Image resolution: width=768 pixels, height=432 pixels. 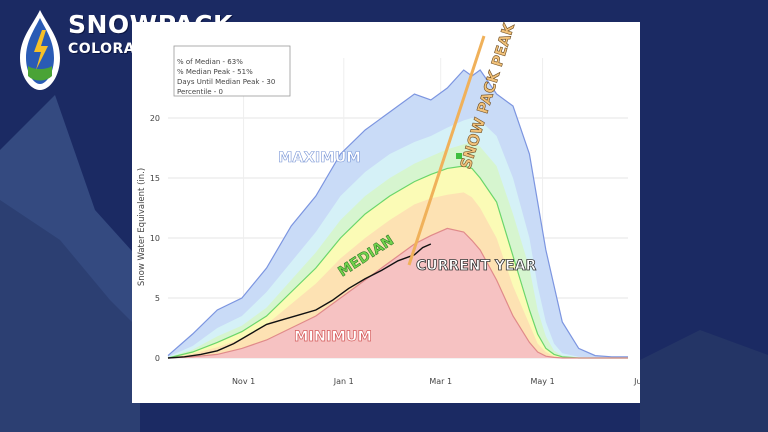 What do you see at coordinates (636, 381) in the screenshot?
I see `x-tick-label: Jul 1` at bounding box center [636, 381].